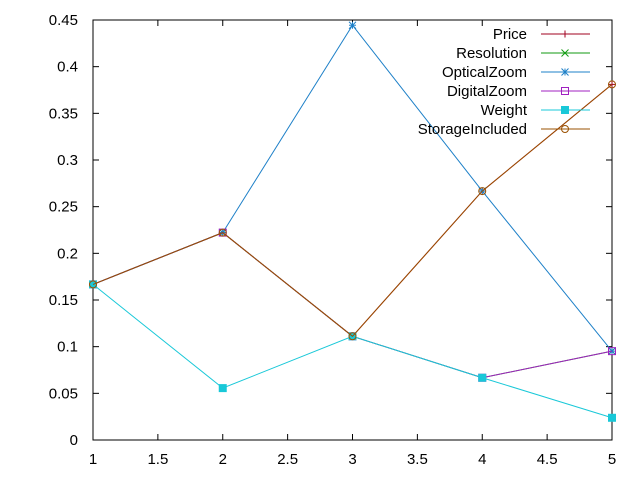 This screenshot has width=640, height=480. I want to click on y-tick-label: 0, so click(74, 440).